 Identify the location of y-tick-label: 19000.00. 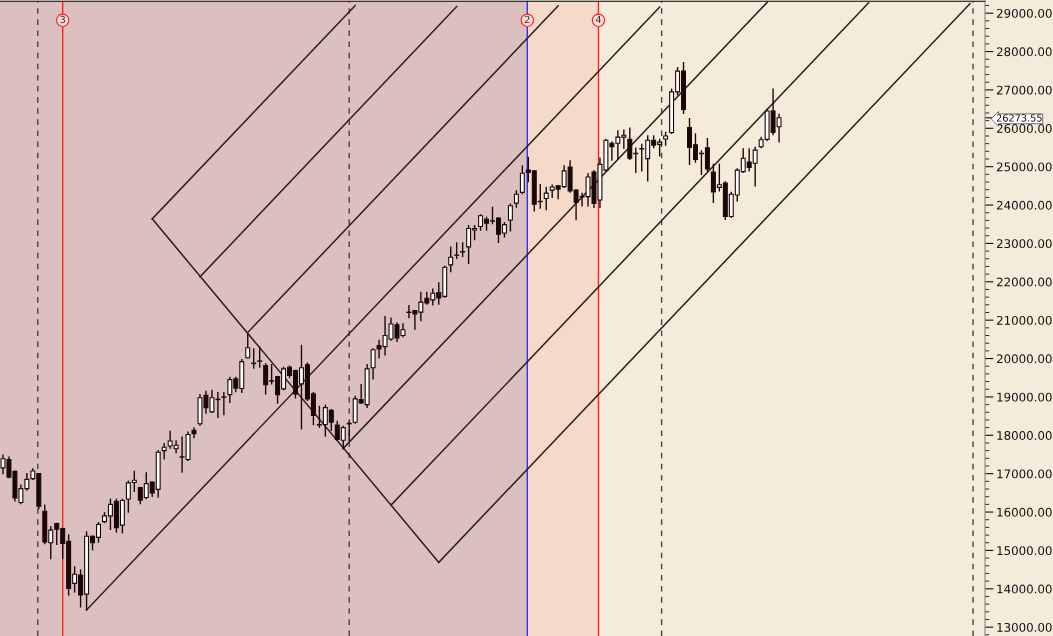
(1024, 397).